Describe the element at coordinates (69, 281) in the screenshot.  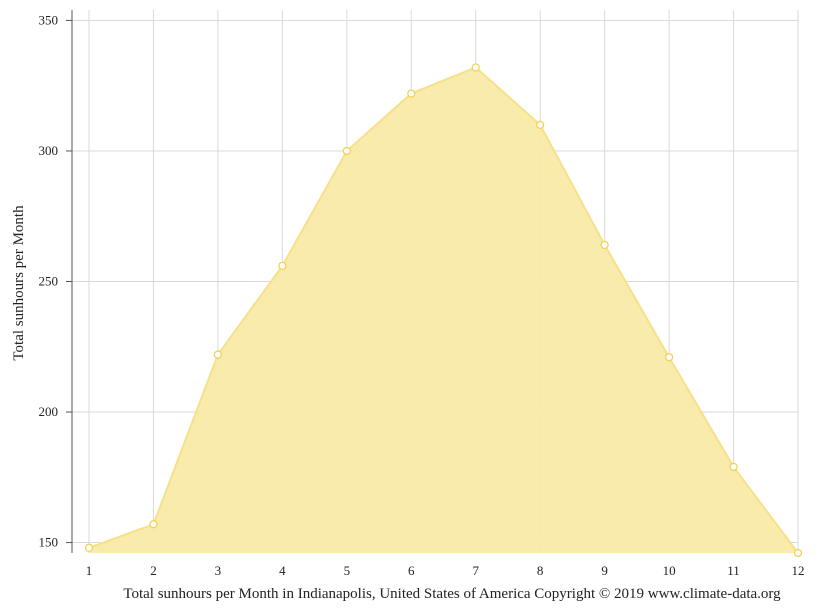
I see `axis-layer` at that location.